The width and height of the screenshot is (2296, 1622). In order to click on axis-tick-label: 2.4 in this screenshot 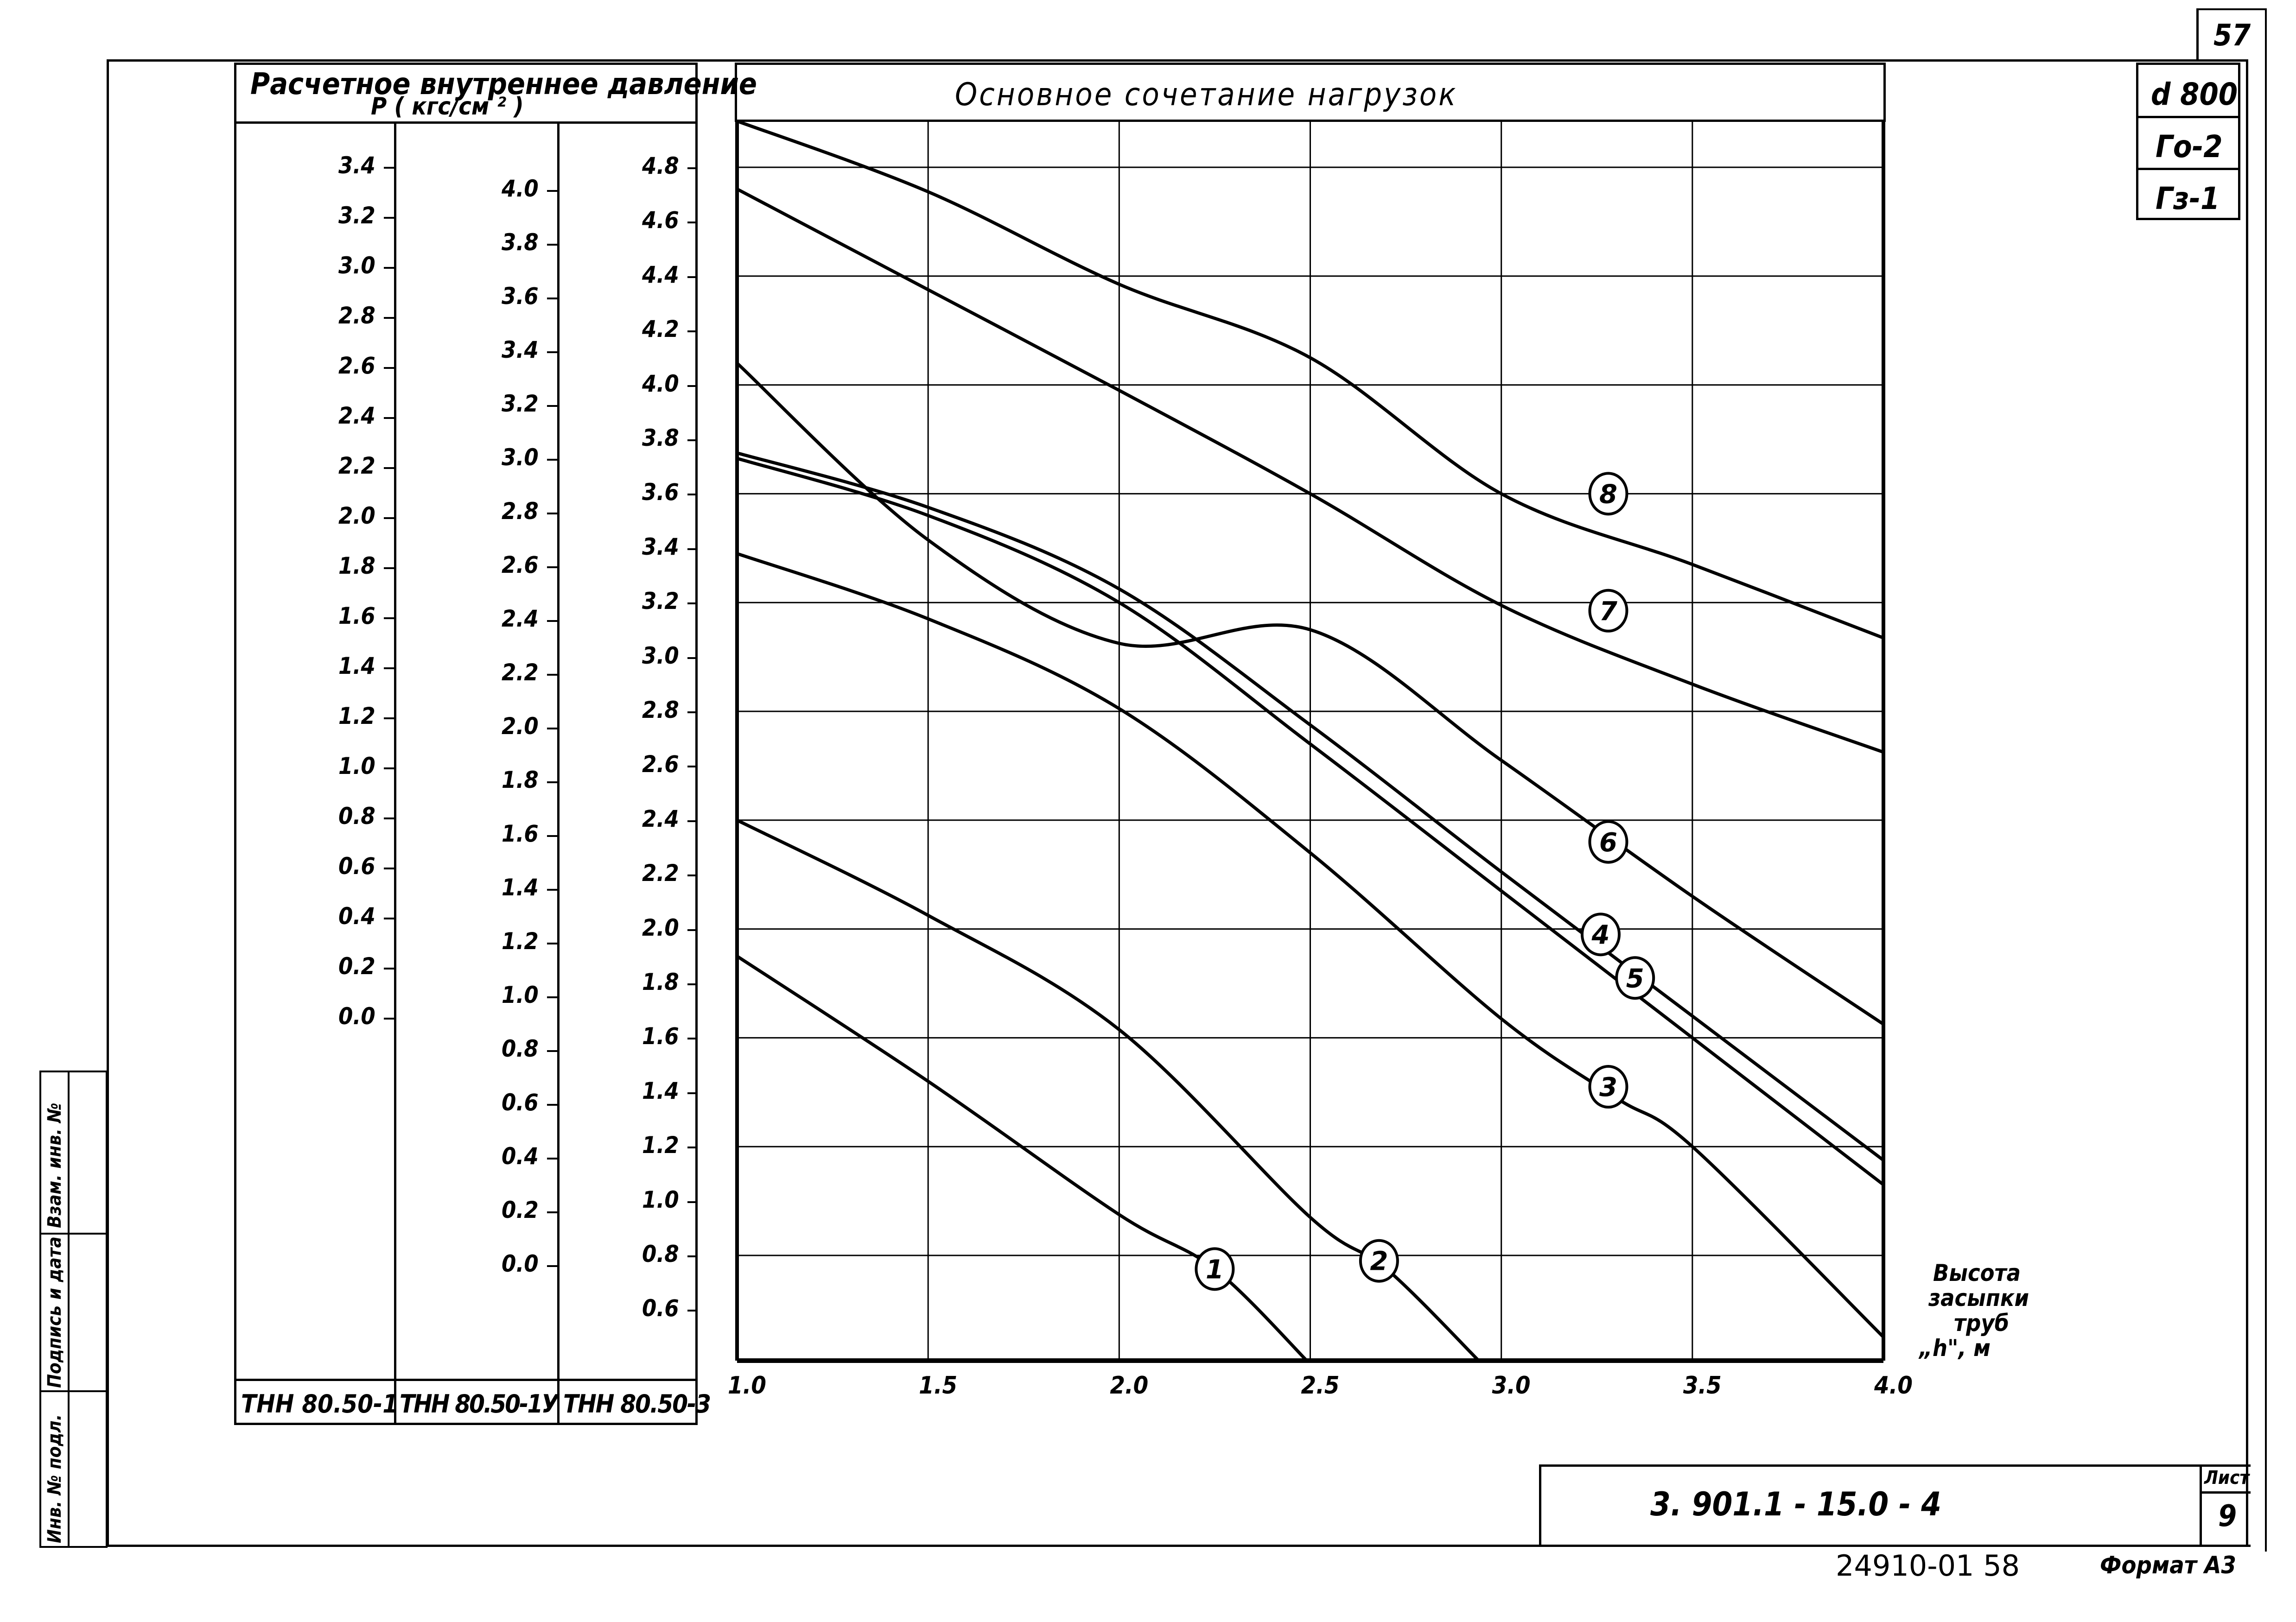, I will do `click(660, 818)`.